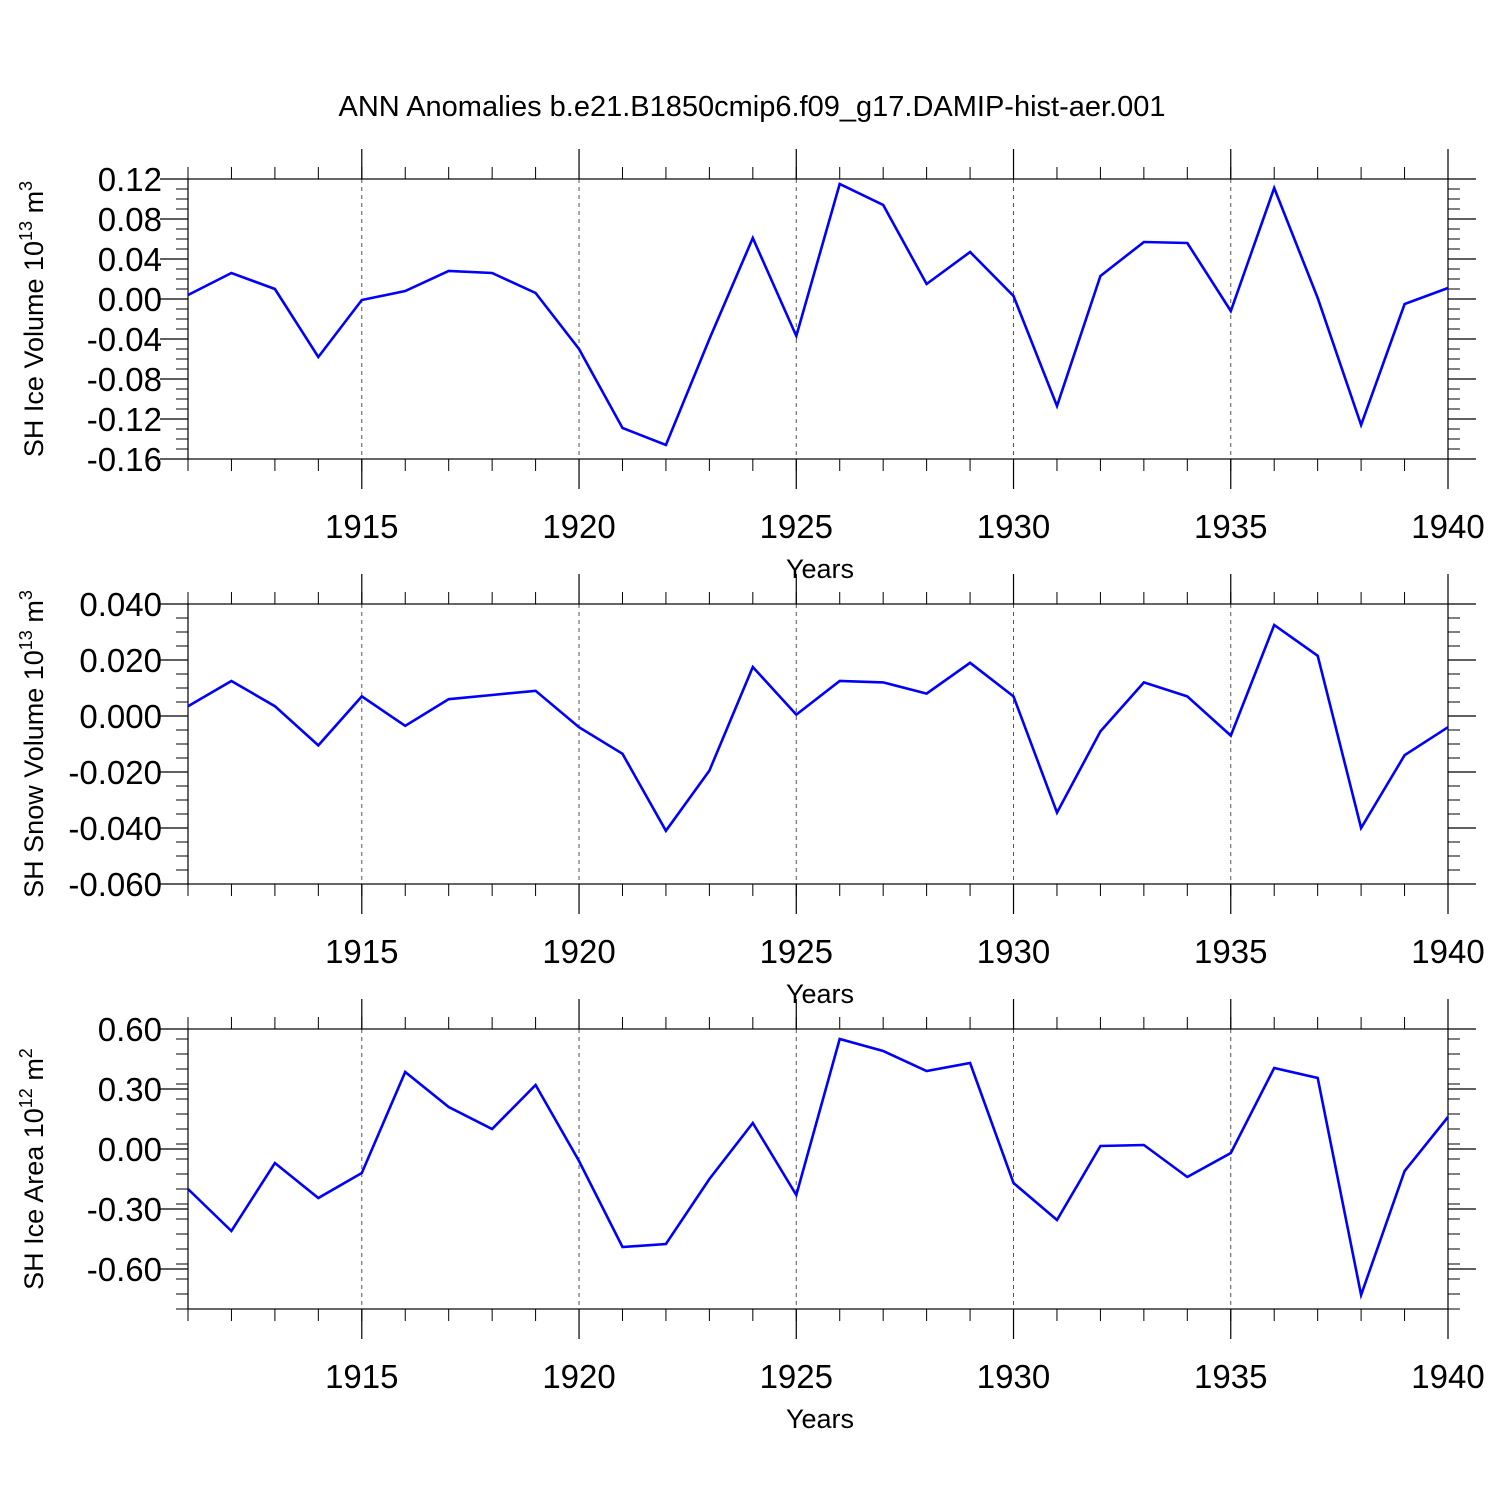 The width and height of the screenshot is (1500, 1500). I want to click on y-tick-label: 0.30, so click(130, 1089).